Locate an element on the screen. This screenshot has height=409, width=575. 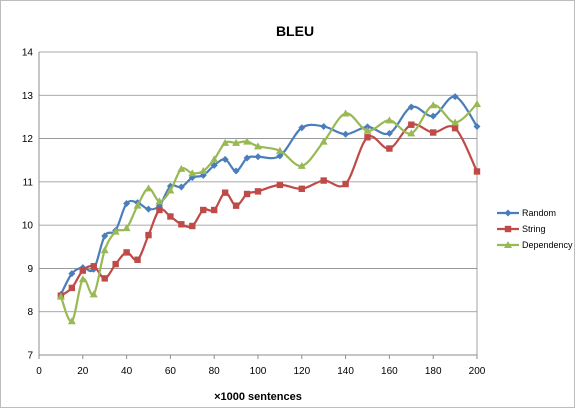
legend: Random String Dependency is located at coordinates (535, 229).